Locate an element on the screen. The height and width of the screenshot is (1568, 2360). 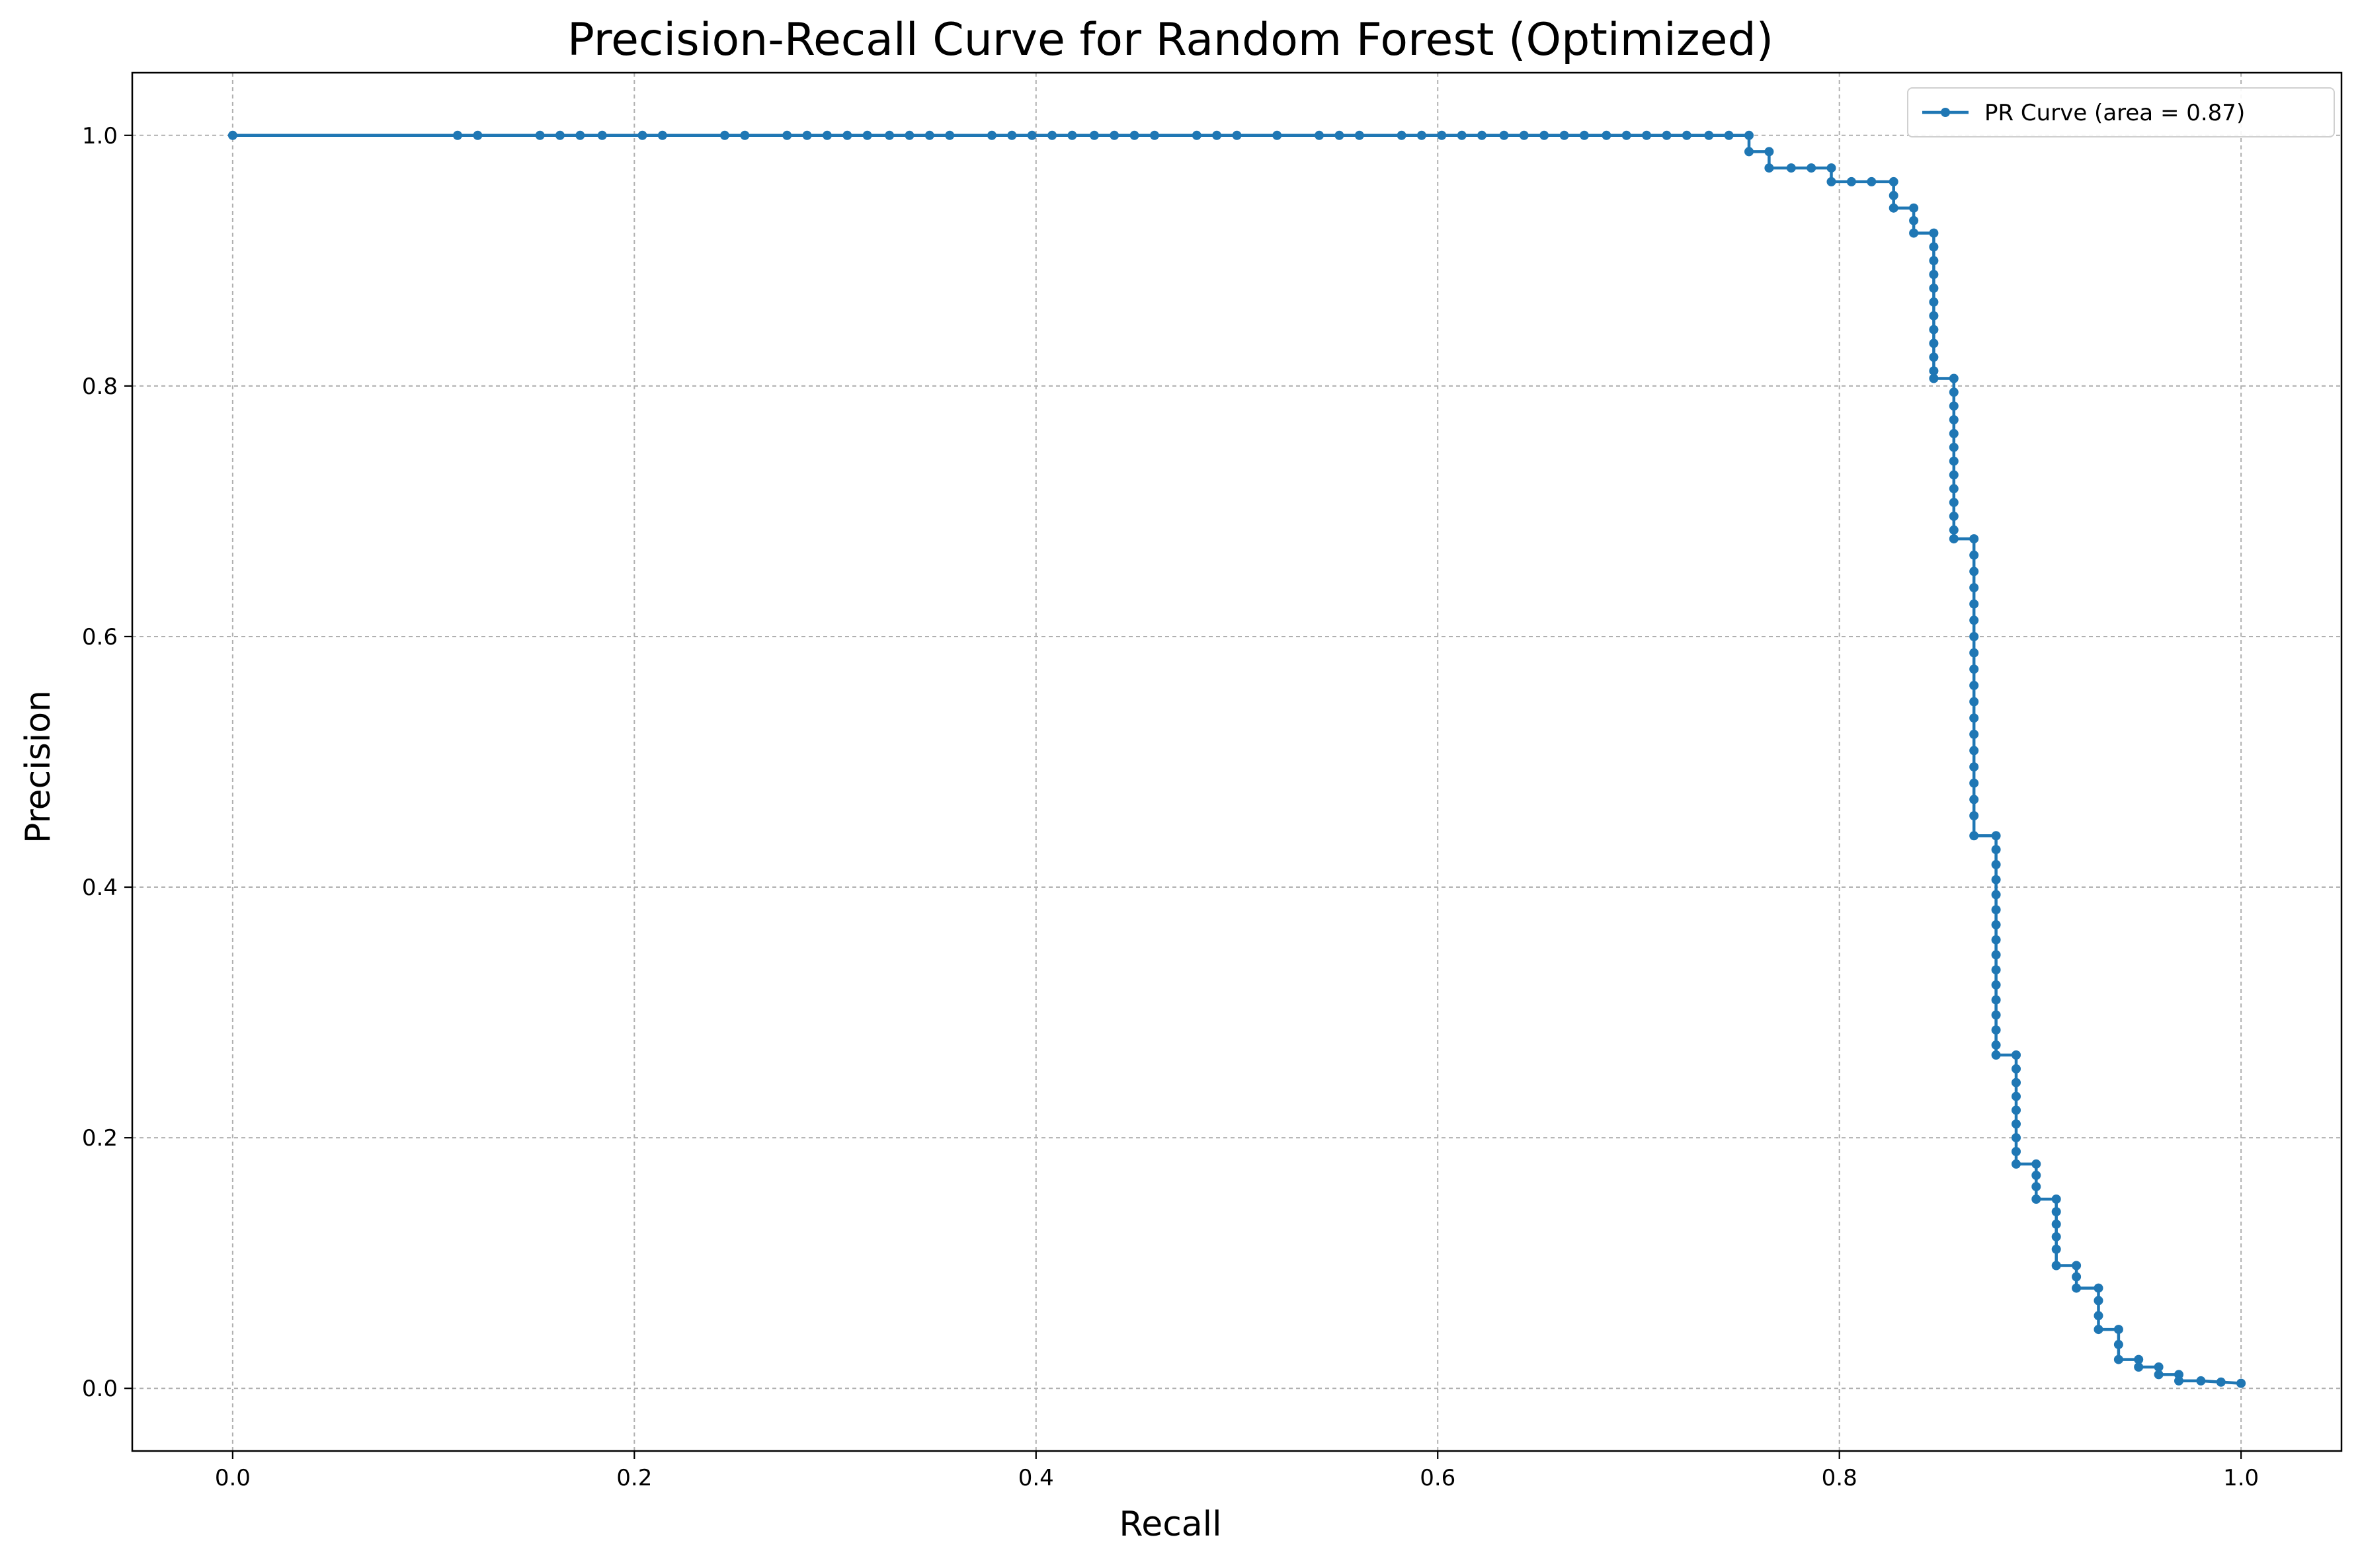
legend-box is located at coordinates (2121, 112).